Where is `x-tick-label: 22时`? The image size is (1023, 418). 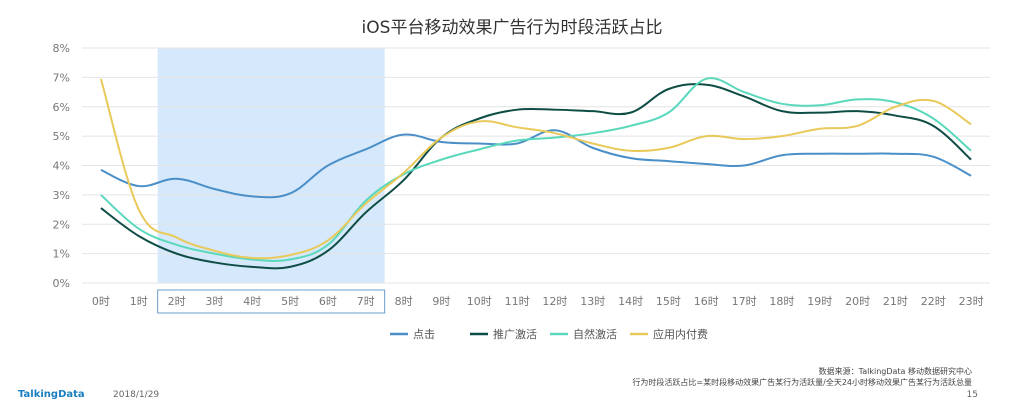 x-tick-label: 22时 is located at coordinates (933, 301).